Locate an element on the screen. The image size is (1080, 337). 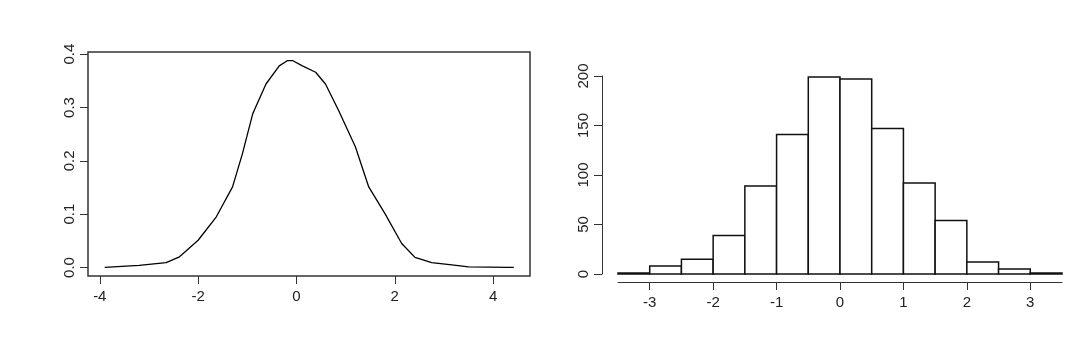
y-tick-label: 200 is located at coordinates (582, 76).